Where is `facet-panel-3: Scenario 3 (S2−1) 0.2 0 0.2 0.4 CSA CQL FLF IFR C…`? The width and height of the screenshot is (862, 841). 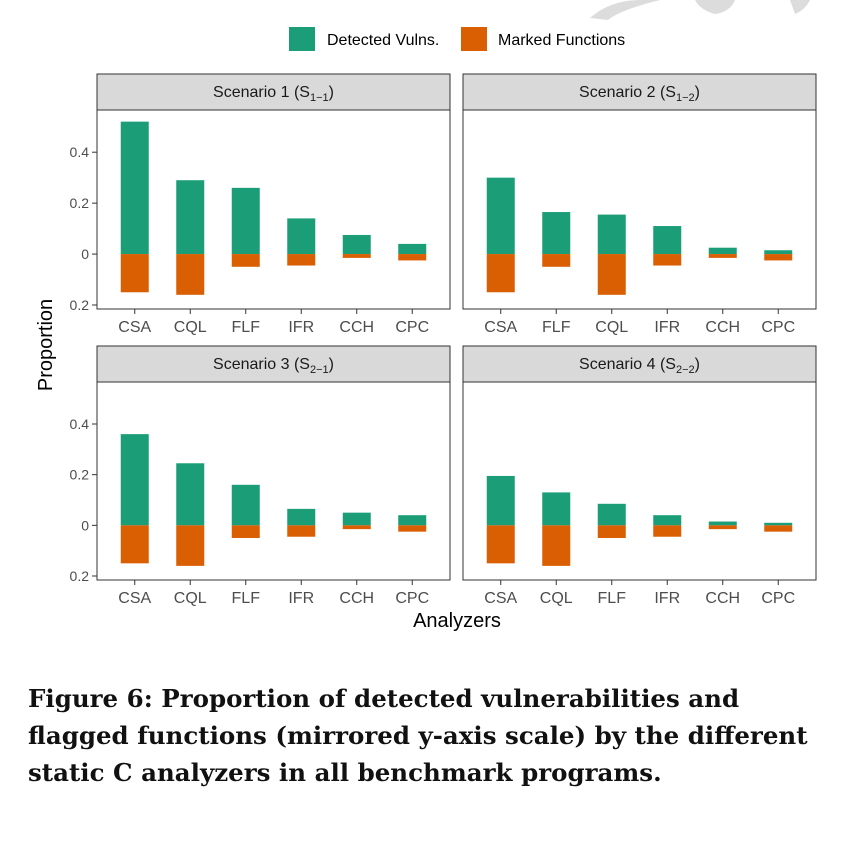
facet-panel-3: Scenario 3 (S2−1) 0.2 0 0.2 0.4 CSA CQL FLF IFR C… is located at coordinates (260, 476).